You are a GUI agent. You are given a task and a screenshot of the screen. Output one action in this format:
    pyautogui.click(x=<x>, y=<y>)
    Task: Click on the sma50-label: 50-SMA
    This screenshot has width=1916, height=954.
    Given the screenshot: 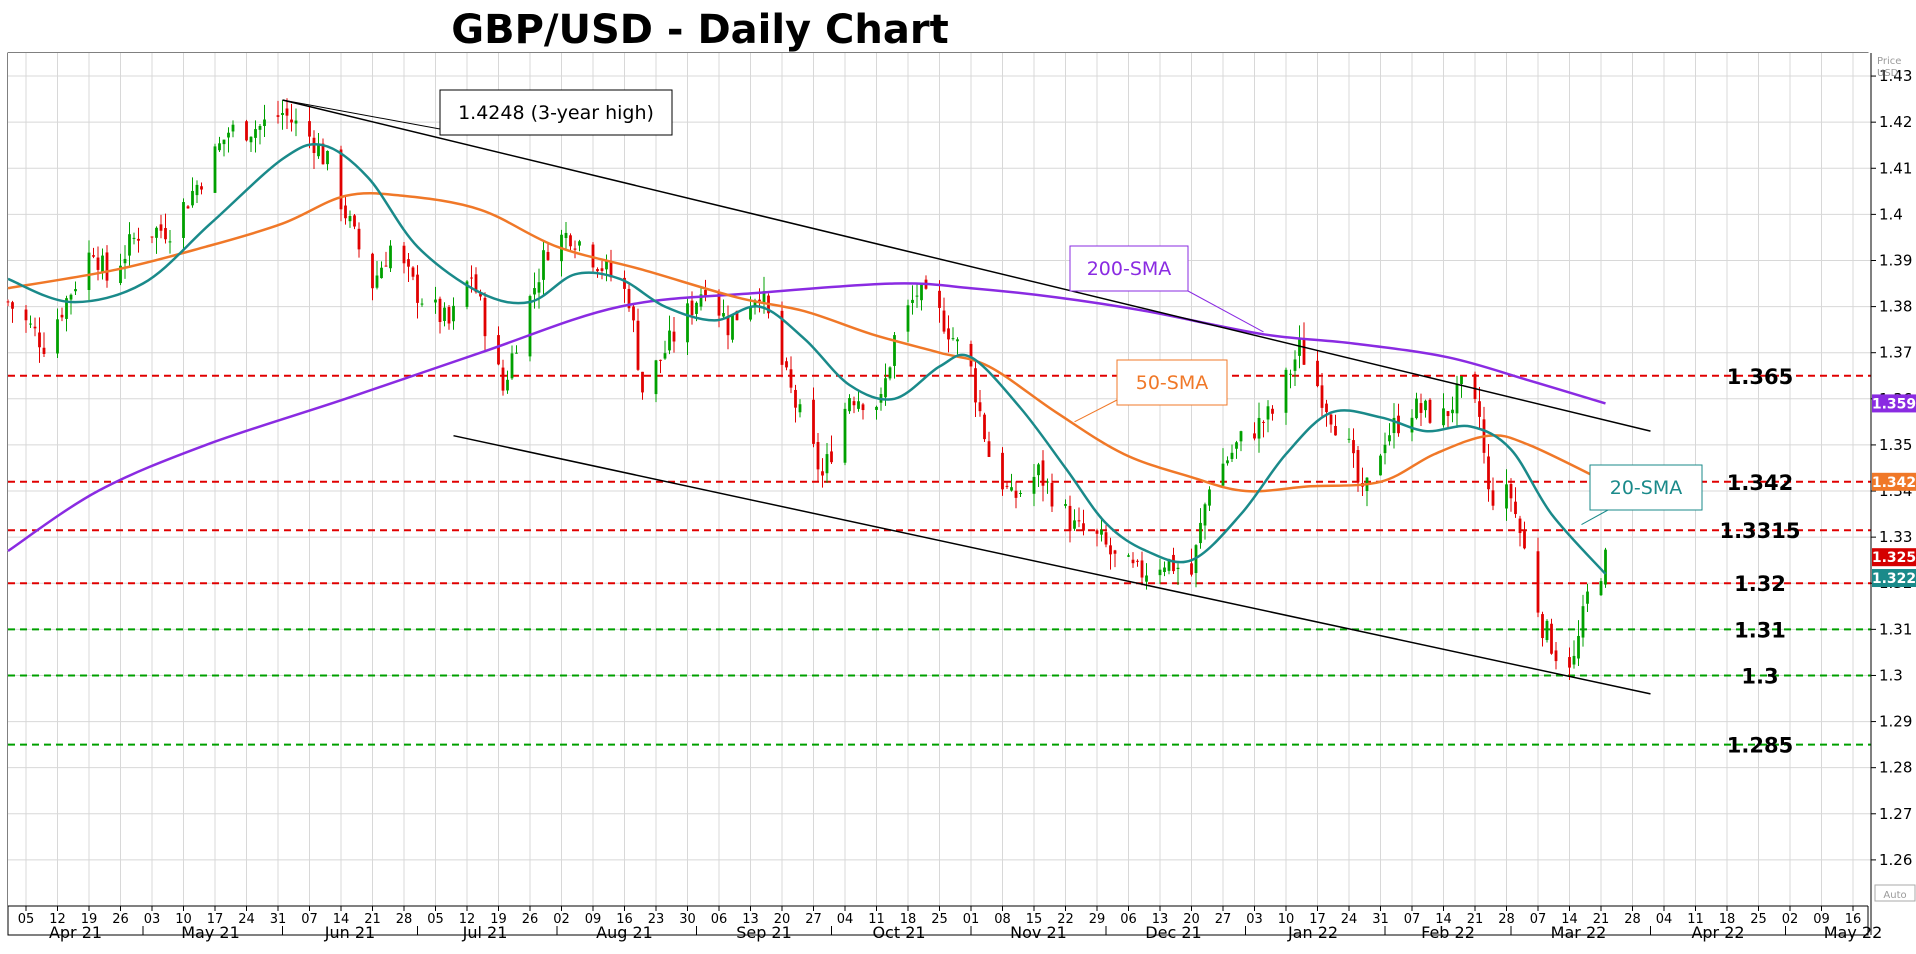 What is the action you would take?
    pyautogui.click(x=1172, y=383)
    